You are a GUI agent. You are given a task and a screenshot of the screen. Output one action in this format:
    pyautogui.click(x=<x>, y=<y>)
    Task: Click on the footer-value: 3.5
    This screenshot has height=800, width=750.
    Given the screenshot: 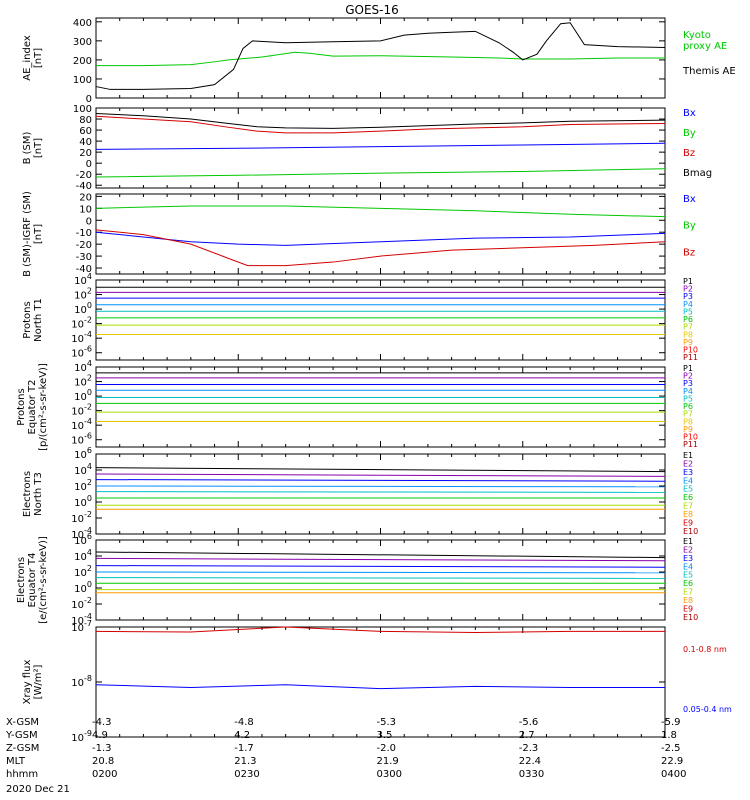 What is the action you would take?
    pyautogui.click(x=384, y=735)
    